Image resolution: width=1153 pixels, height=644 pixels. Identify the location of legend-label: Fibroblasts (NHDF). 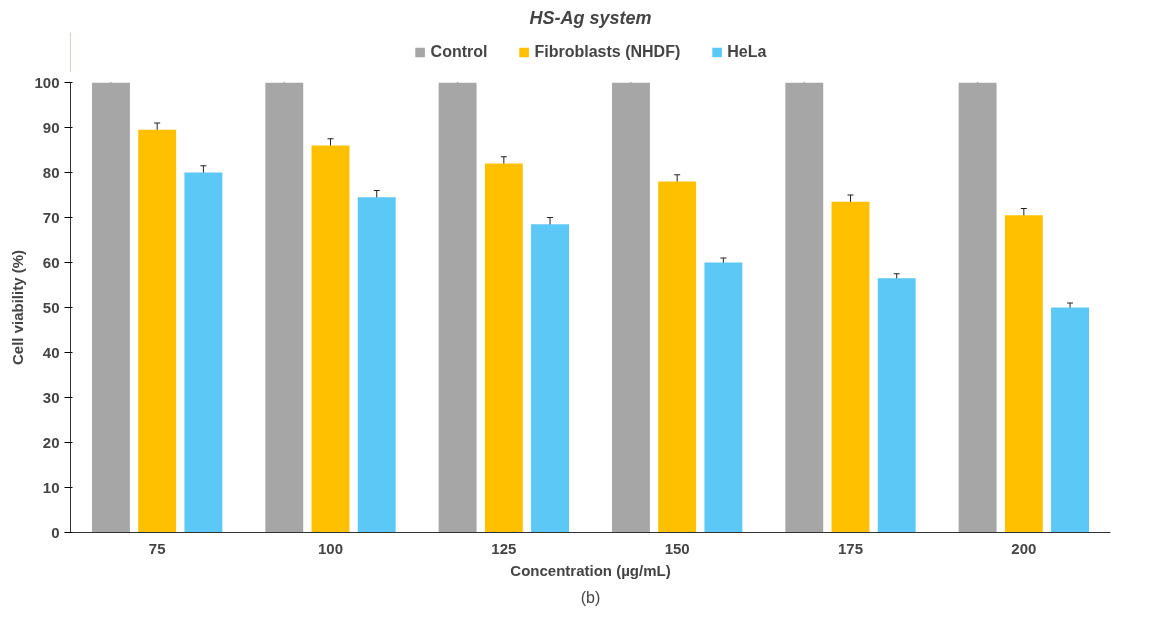
(607, 52).